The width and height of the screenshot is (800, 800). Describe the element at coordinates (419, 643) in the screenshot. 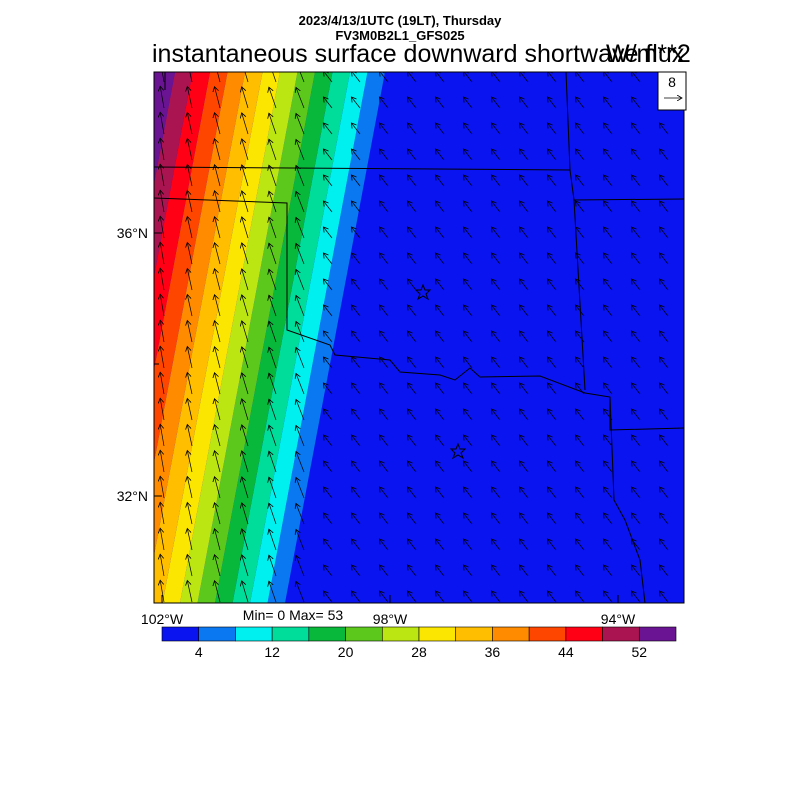

I see `colorbar: 4 12 20 28 36 44 52` at that location.